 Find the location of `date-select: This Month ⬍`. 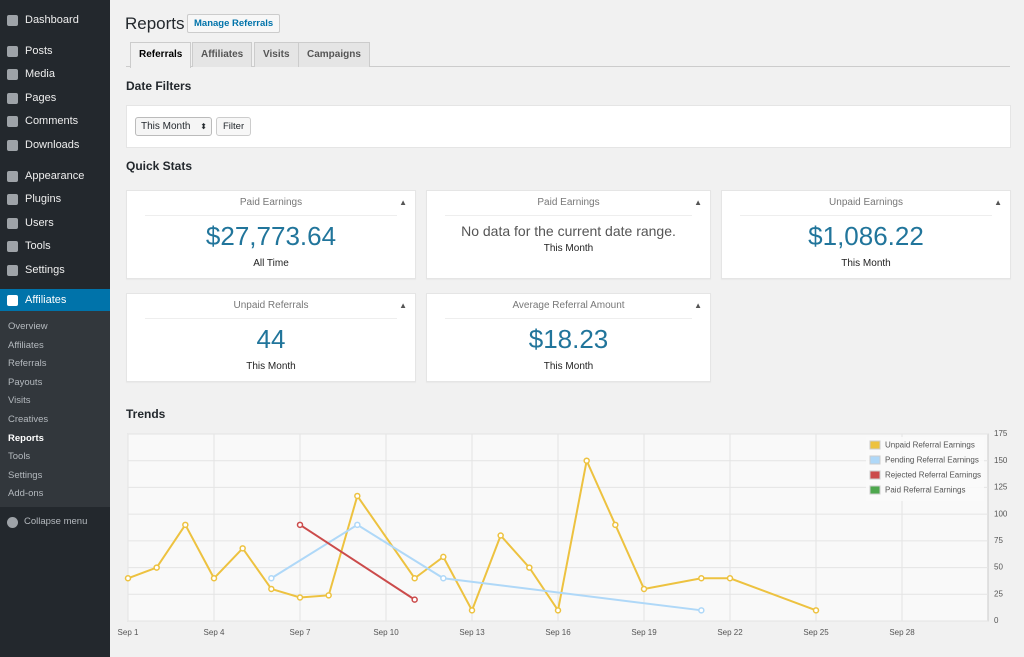

date-select: This Month ⬍ is located at coordinates (173, 126).